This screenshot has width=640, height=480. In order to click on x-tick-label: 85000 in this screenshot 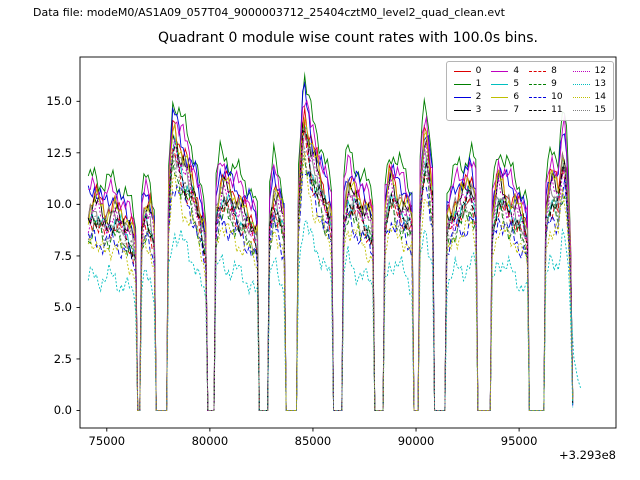, I will do `click(313, 441)`.